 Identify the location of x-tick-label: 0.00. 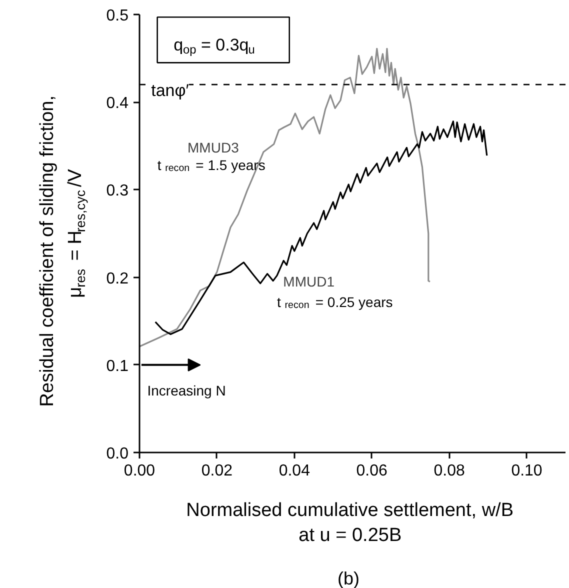
(140, 471).